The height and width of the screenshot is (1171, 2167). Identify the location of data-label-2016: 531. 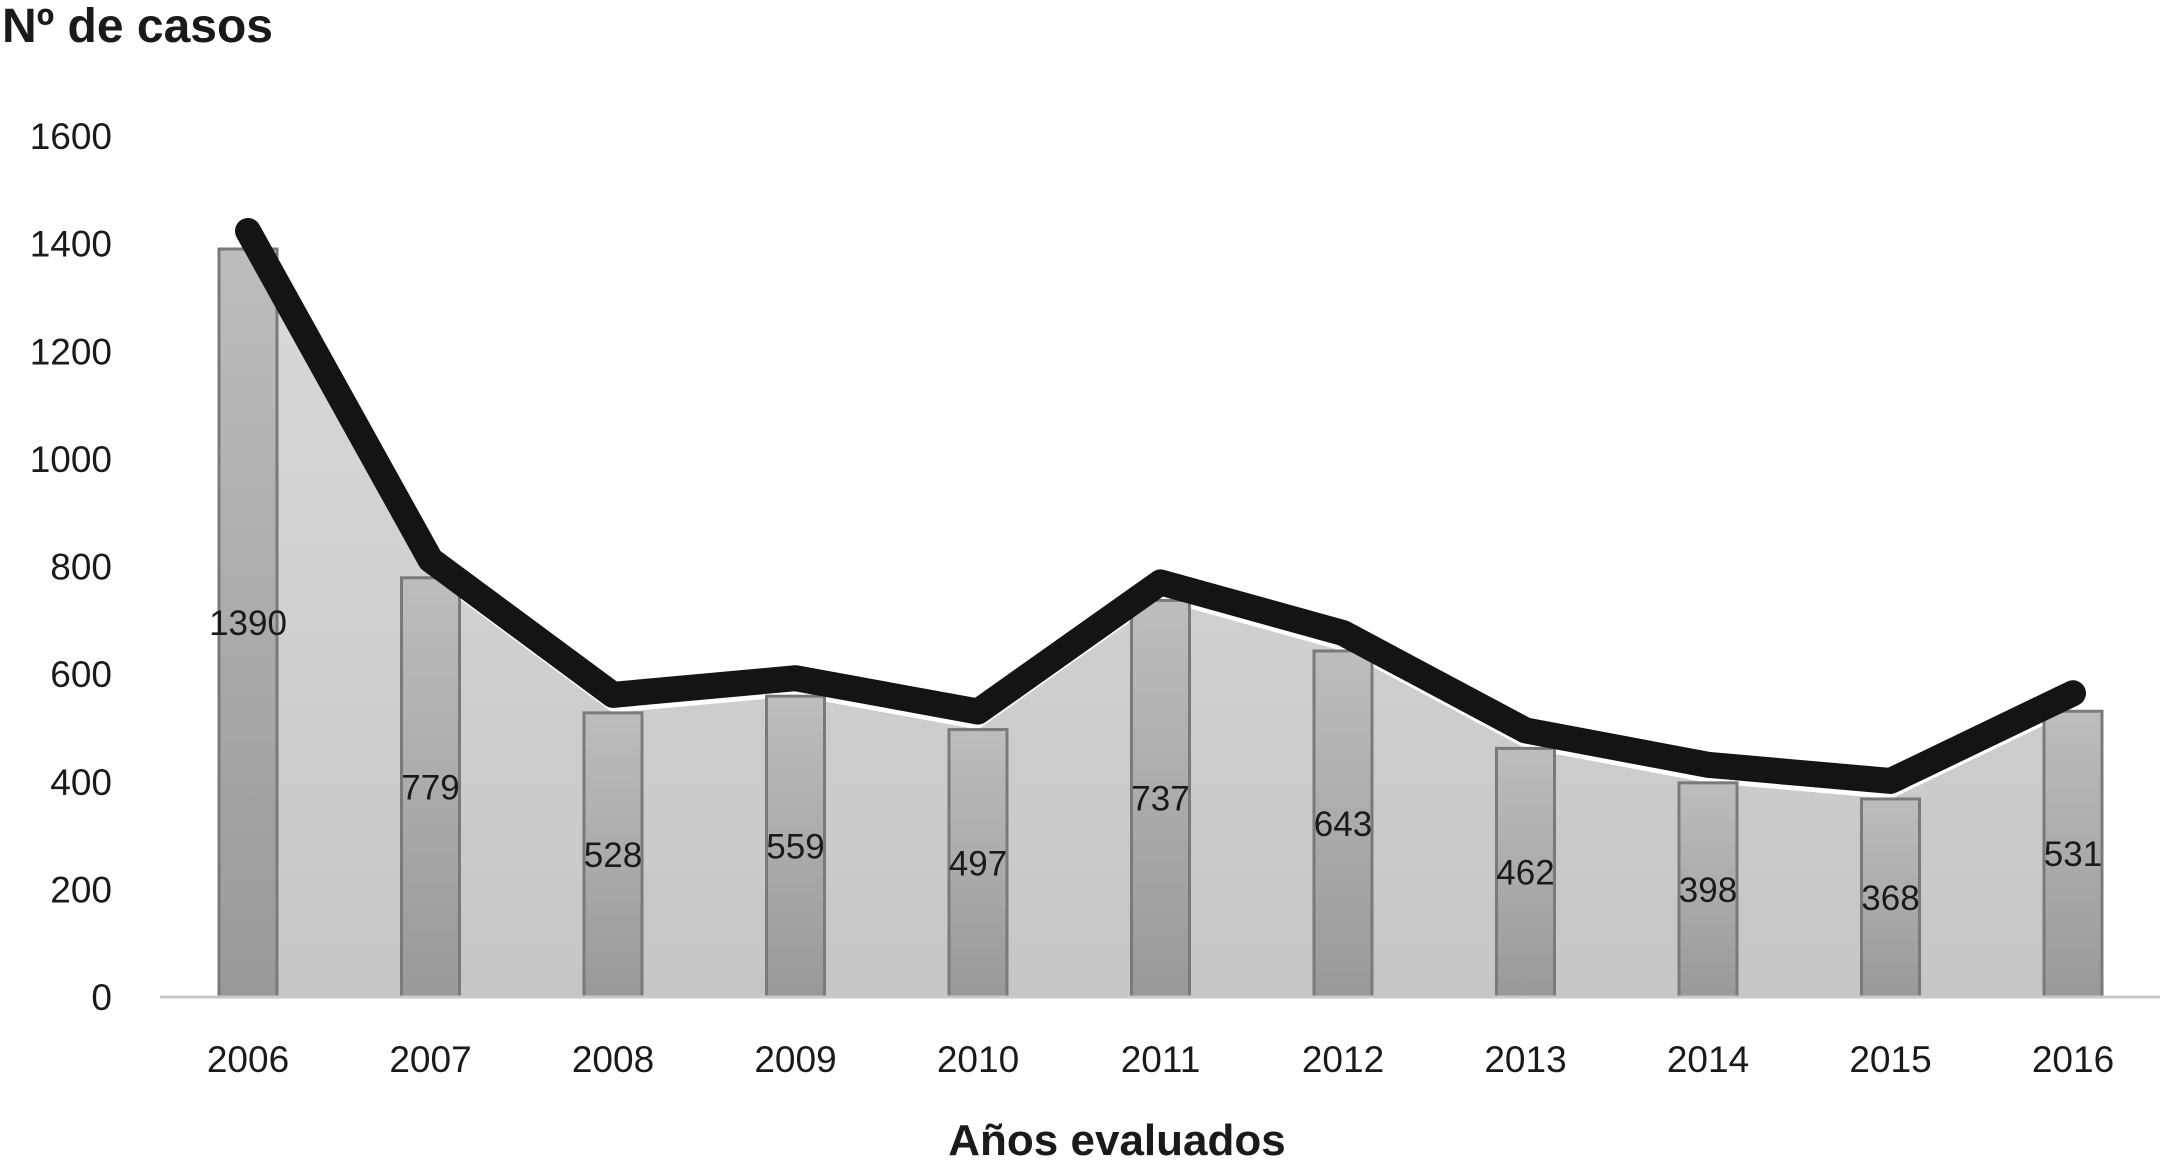
(2073, 854).